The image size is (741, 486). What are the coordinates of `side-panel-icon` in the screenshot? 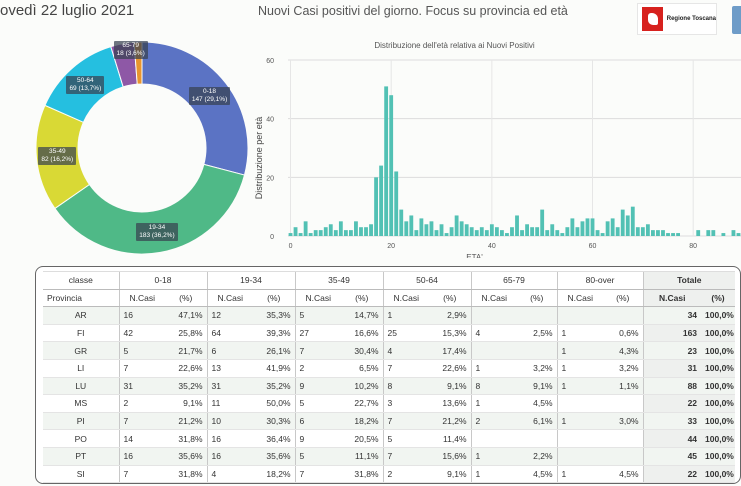 It's located at (736, 20).